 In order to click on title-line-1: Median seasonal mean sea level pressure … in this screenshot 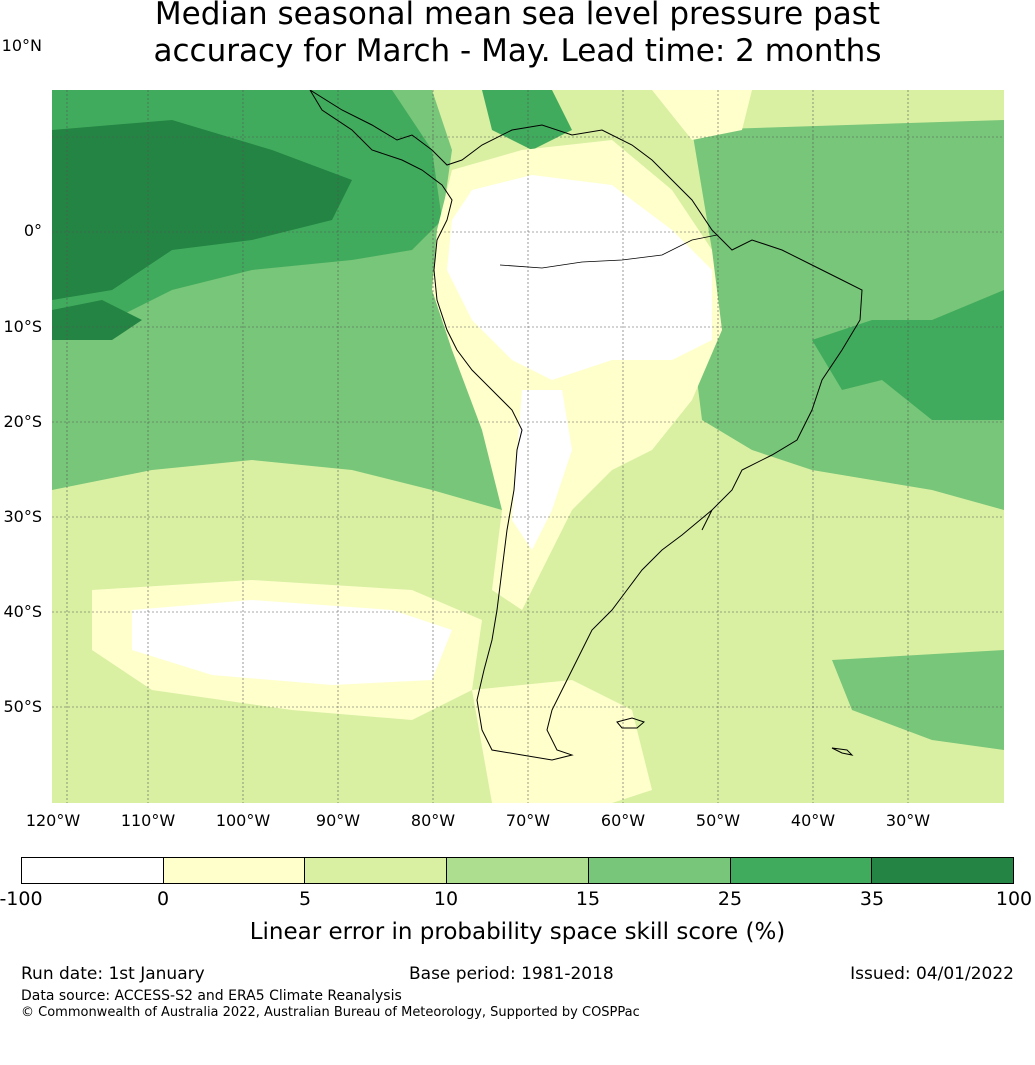, I will do `click(517, 16)`.